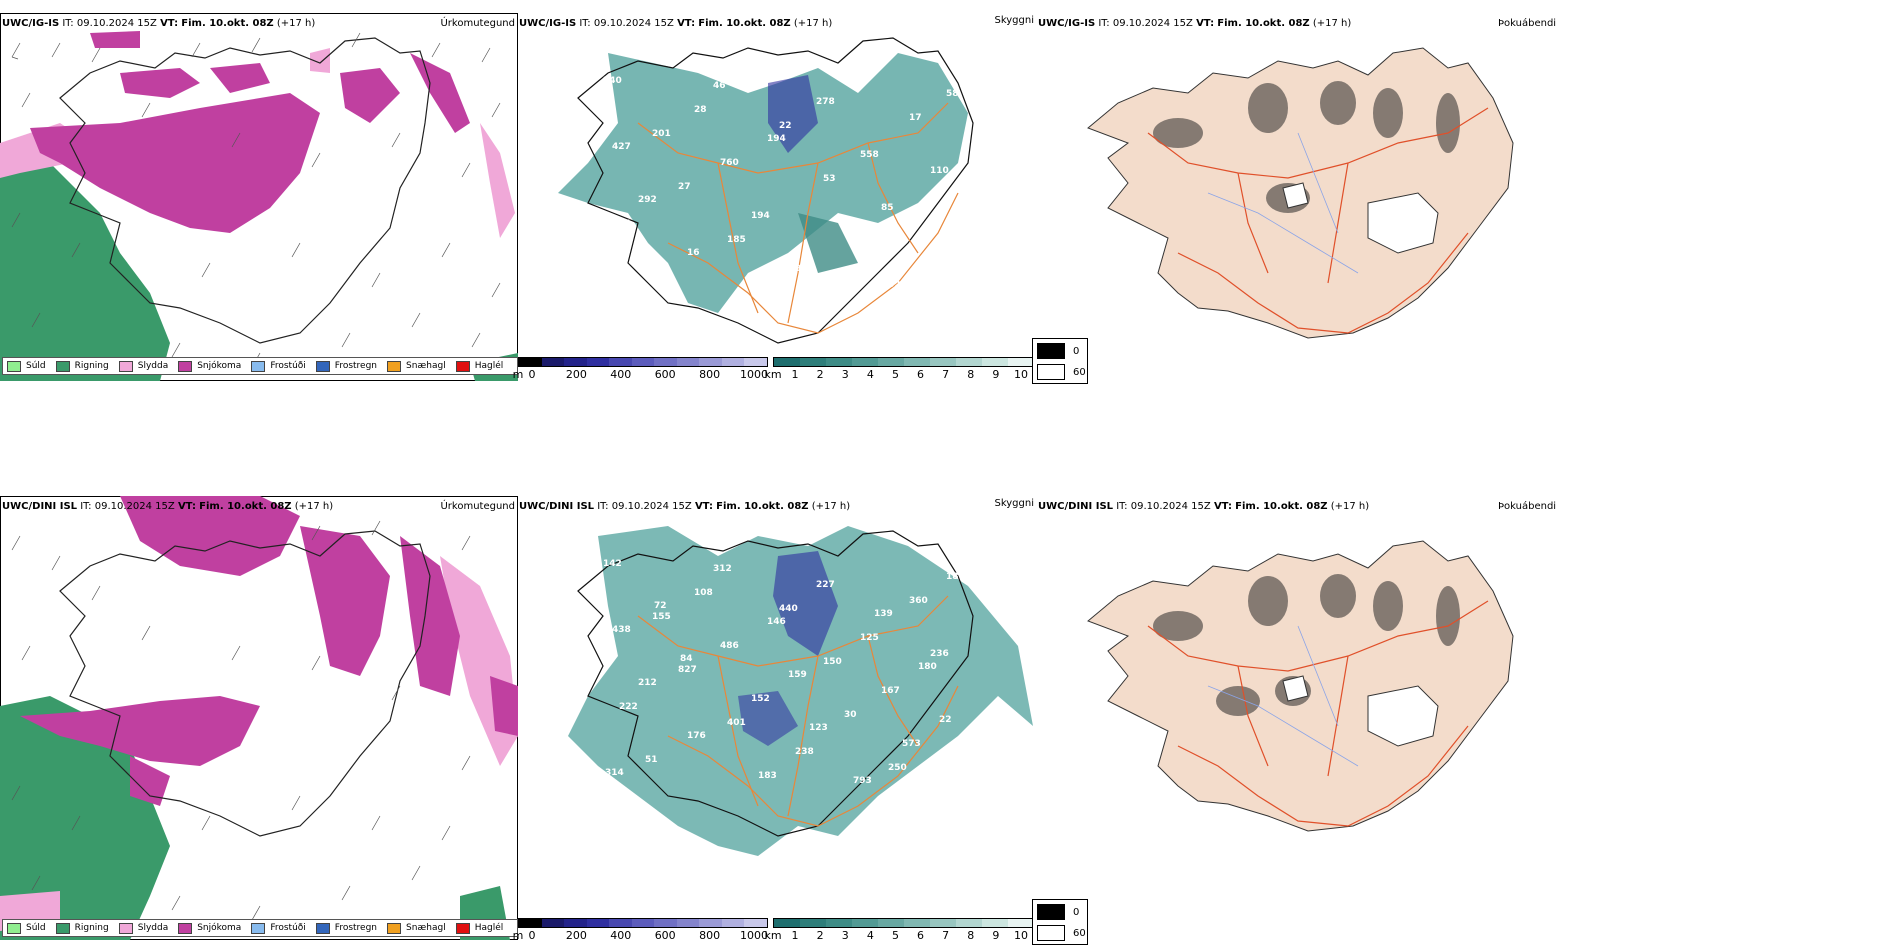 The height and width of the screenshot is (950, 1900). I want to click on ptype-label: Frostregn, so click(356, 366).